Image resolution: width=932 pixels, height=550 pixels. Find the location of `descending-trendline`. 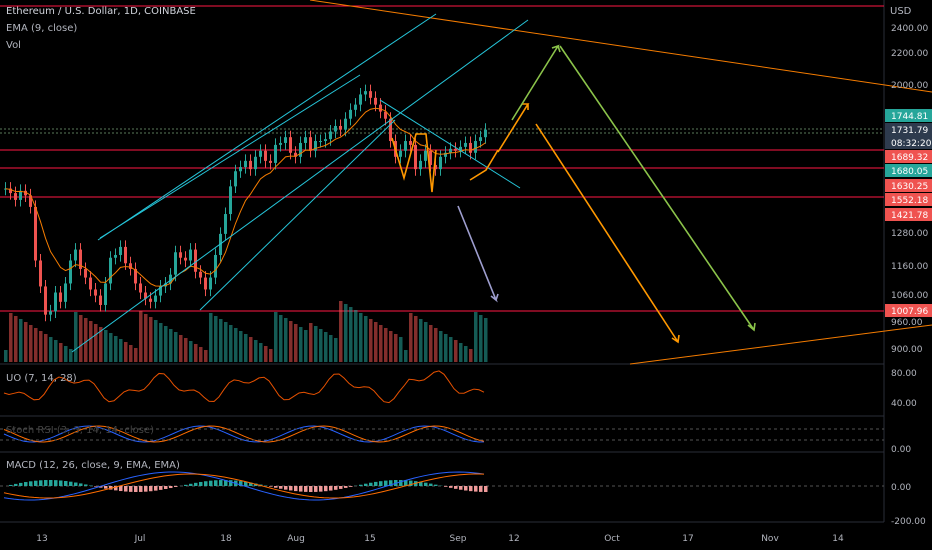

descending-trendline is located at coordinates (620, 46).